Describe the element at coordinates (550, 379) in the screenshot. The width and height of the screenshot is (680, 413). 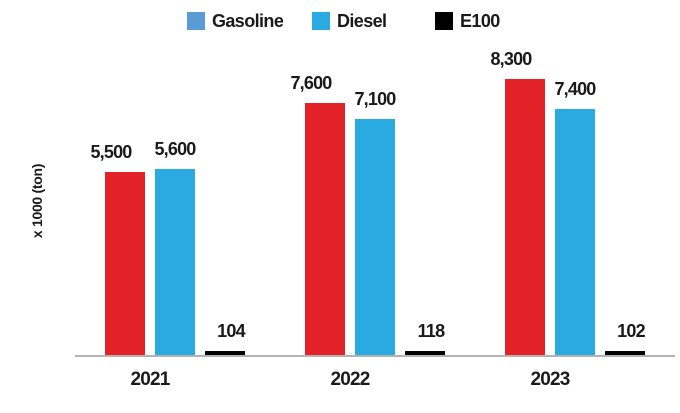
I see `x-tick-label-2023: 2023` at that location.